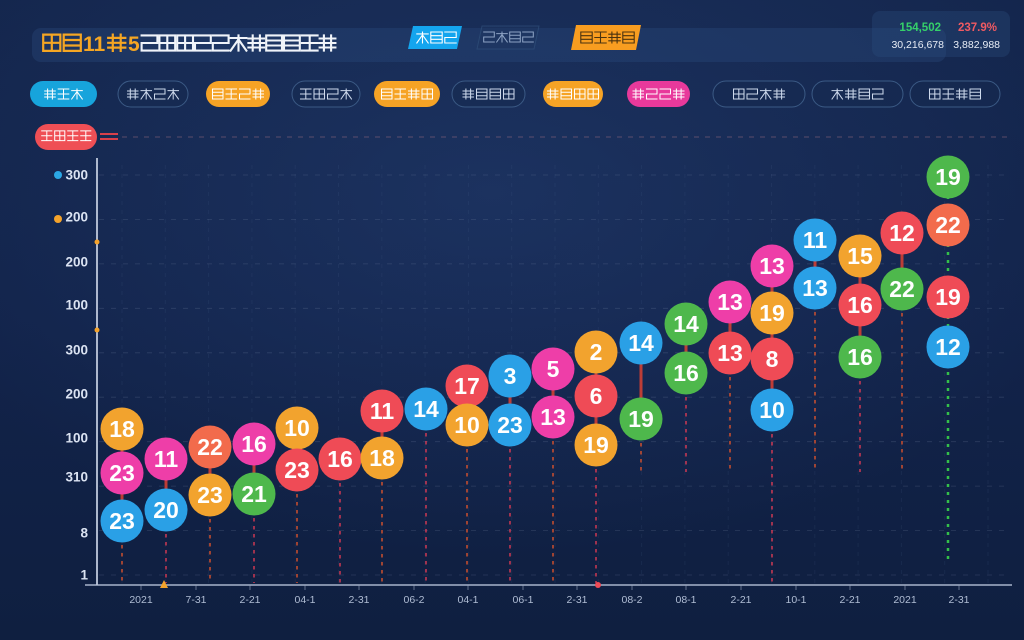 This screenshot has width=1024, height=640. I want to click on svg-text: 3, so click(510, 376).